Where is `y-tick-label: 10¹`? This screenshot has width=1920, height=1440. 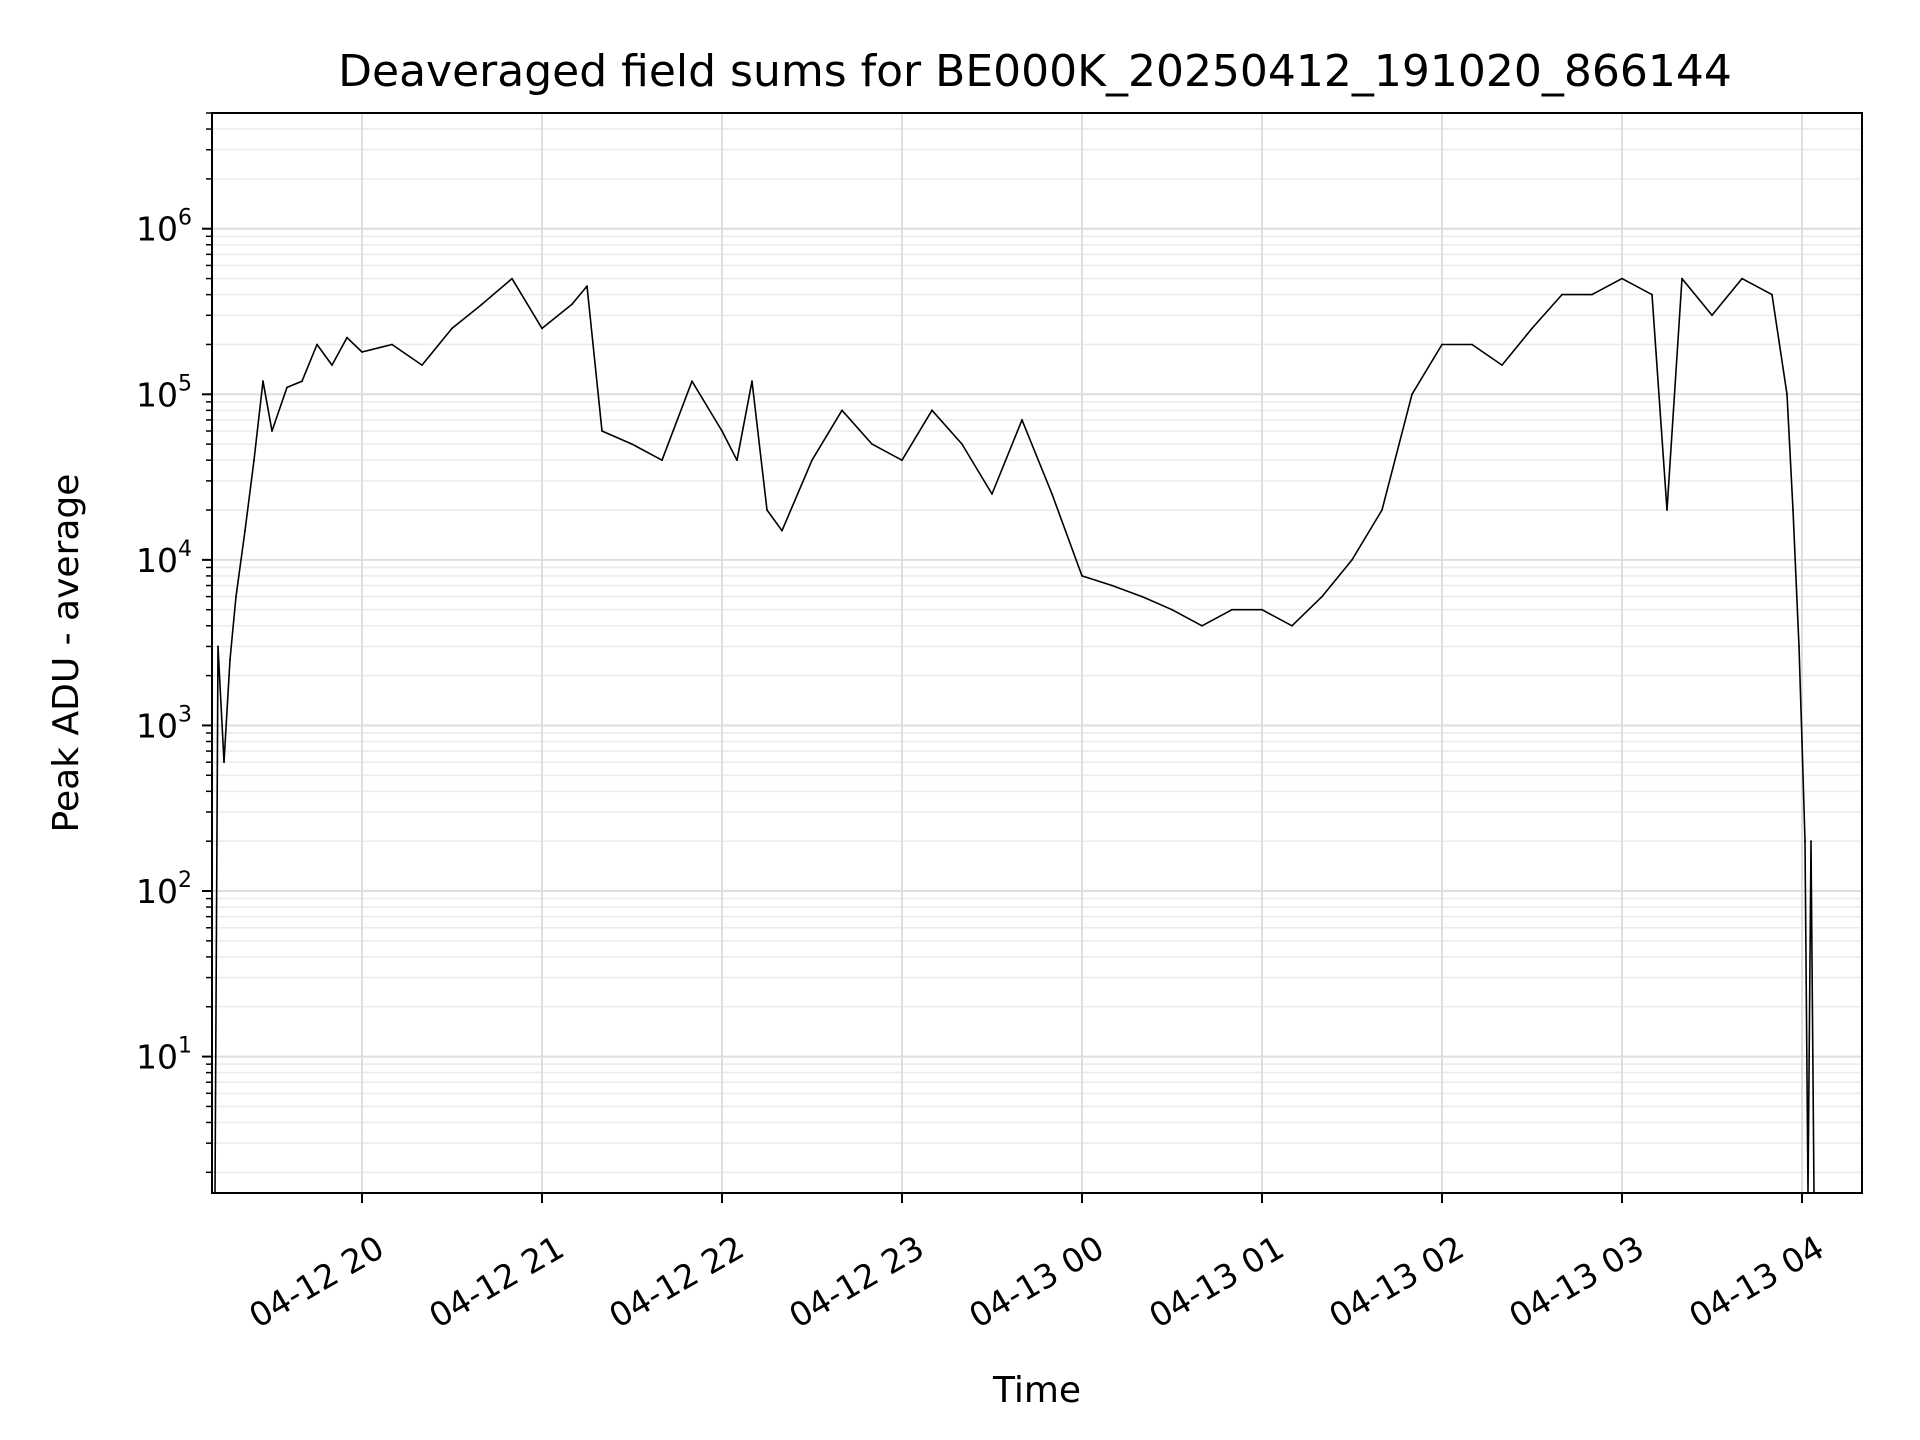 y-tick-label: 10¹ is located at coordinates (164, 1055).